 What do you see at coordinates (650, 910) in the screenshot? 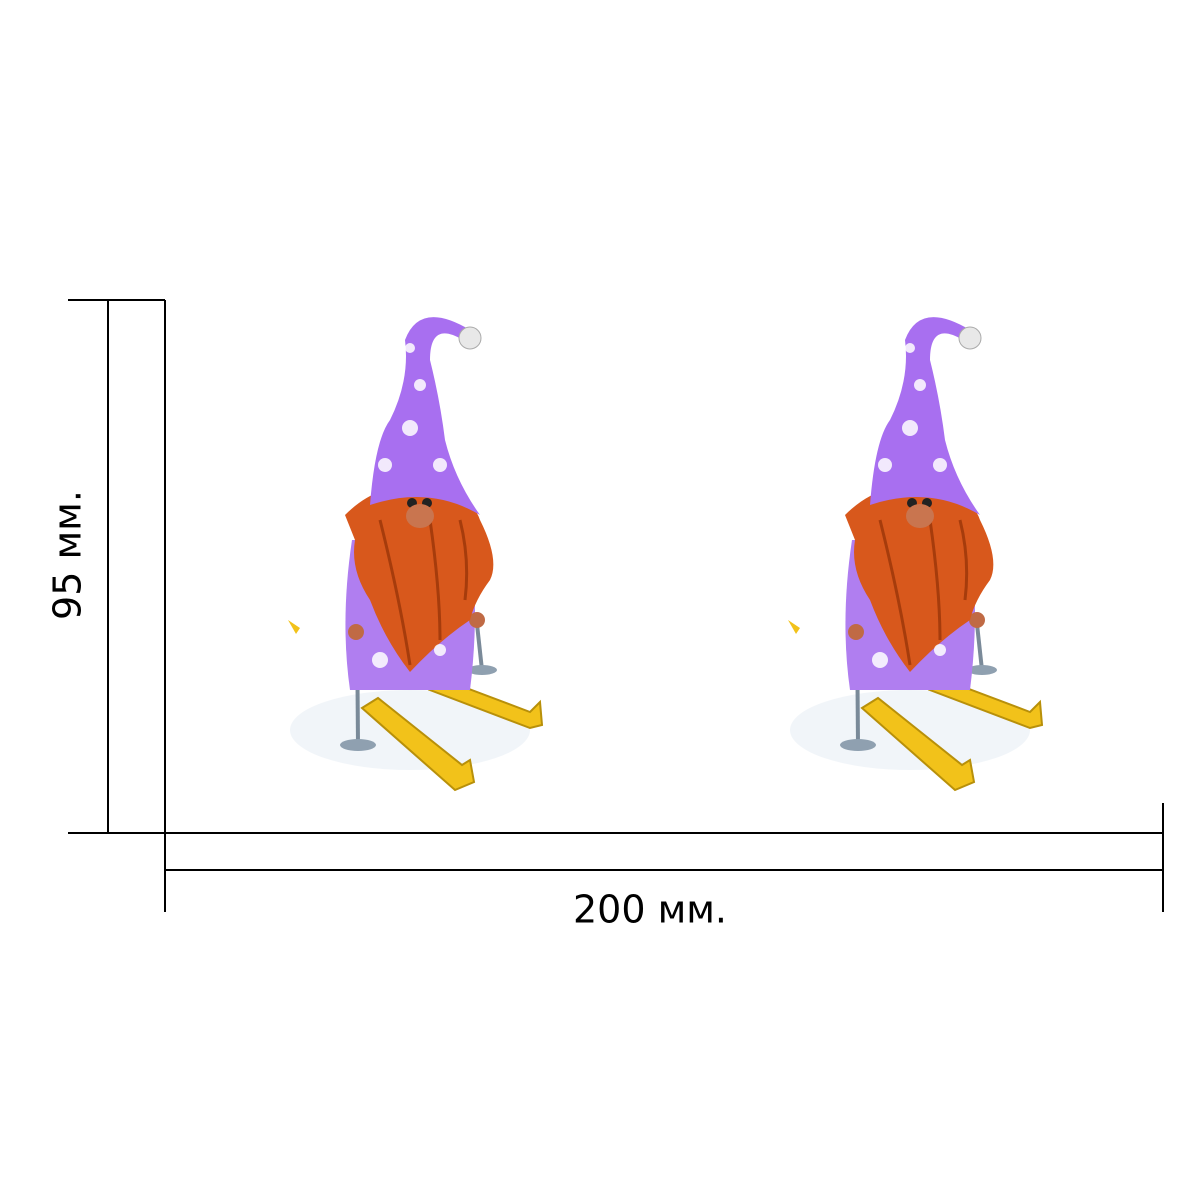
I see `width-label: 200 мм.` at bounding box center [650, 910].